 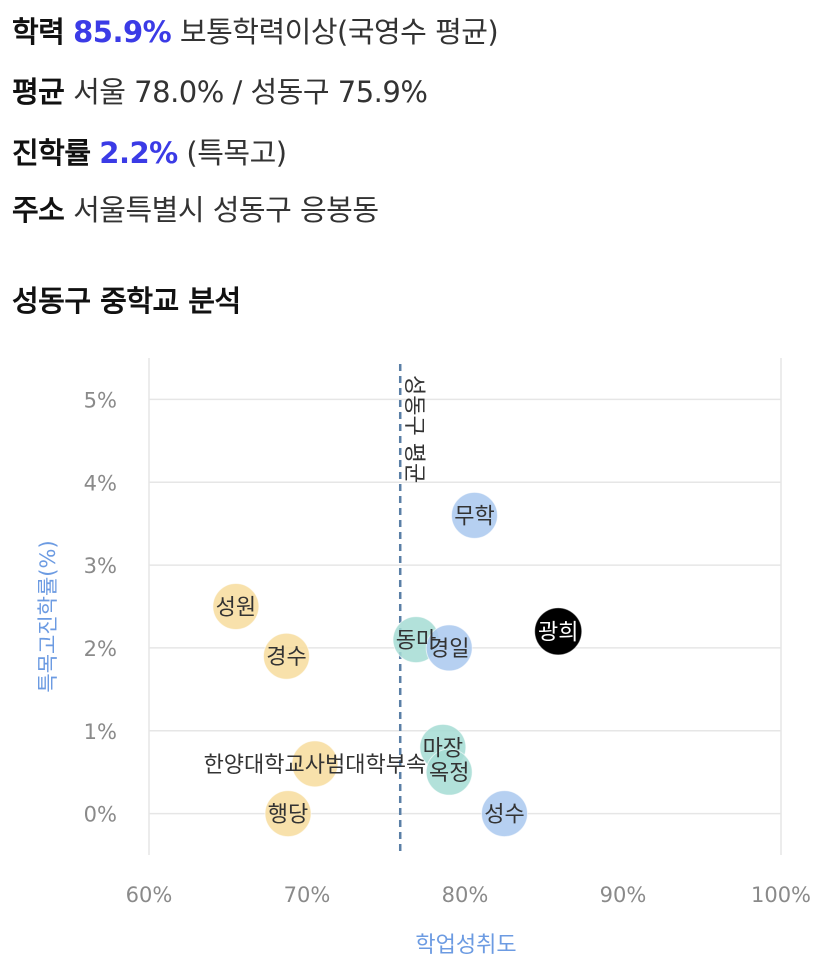 I want to click on x-axis-title: 학업성취도, so click(x=465, y=945).